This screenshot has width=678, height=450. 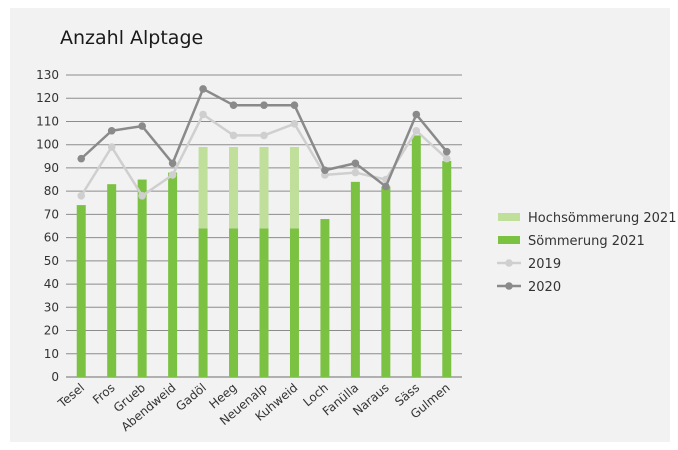 What do you see at coordinates (51, 307) in the screenshot?
I see `y-tick-label: 30` at bounding box center [51, 307].